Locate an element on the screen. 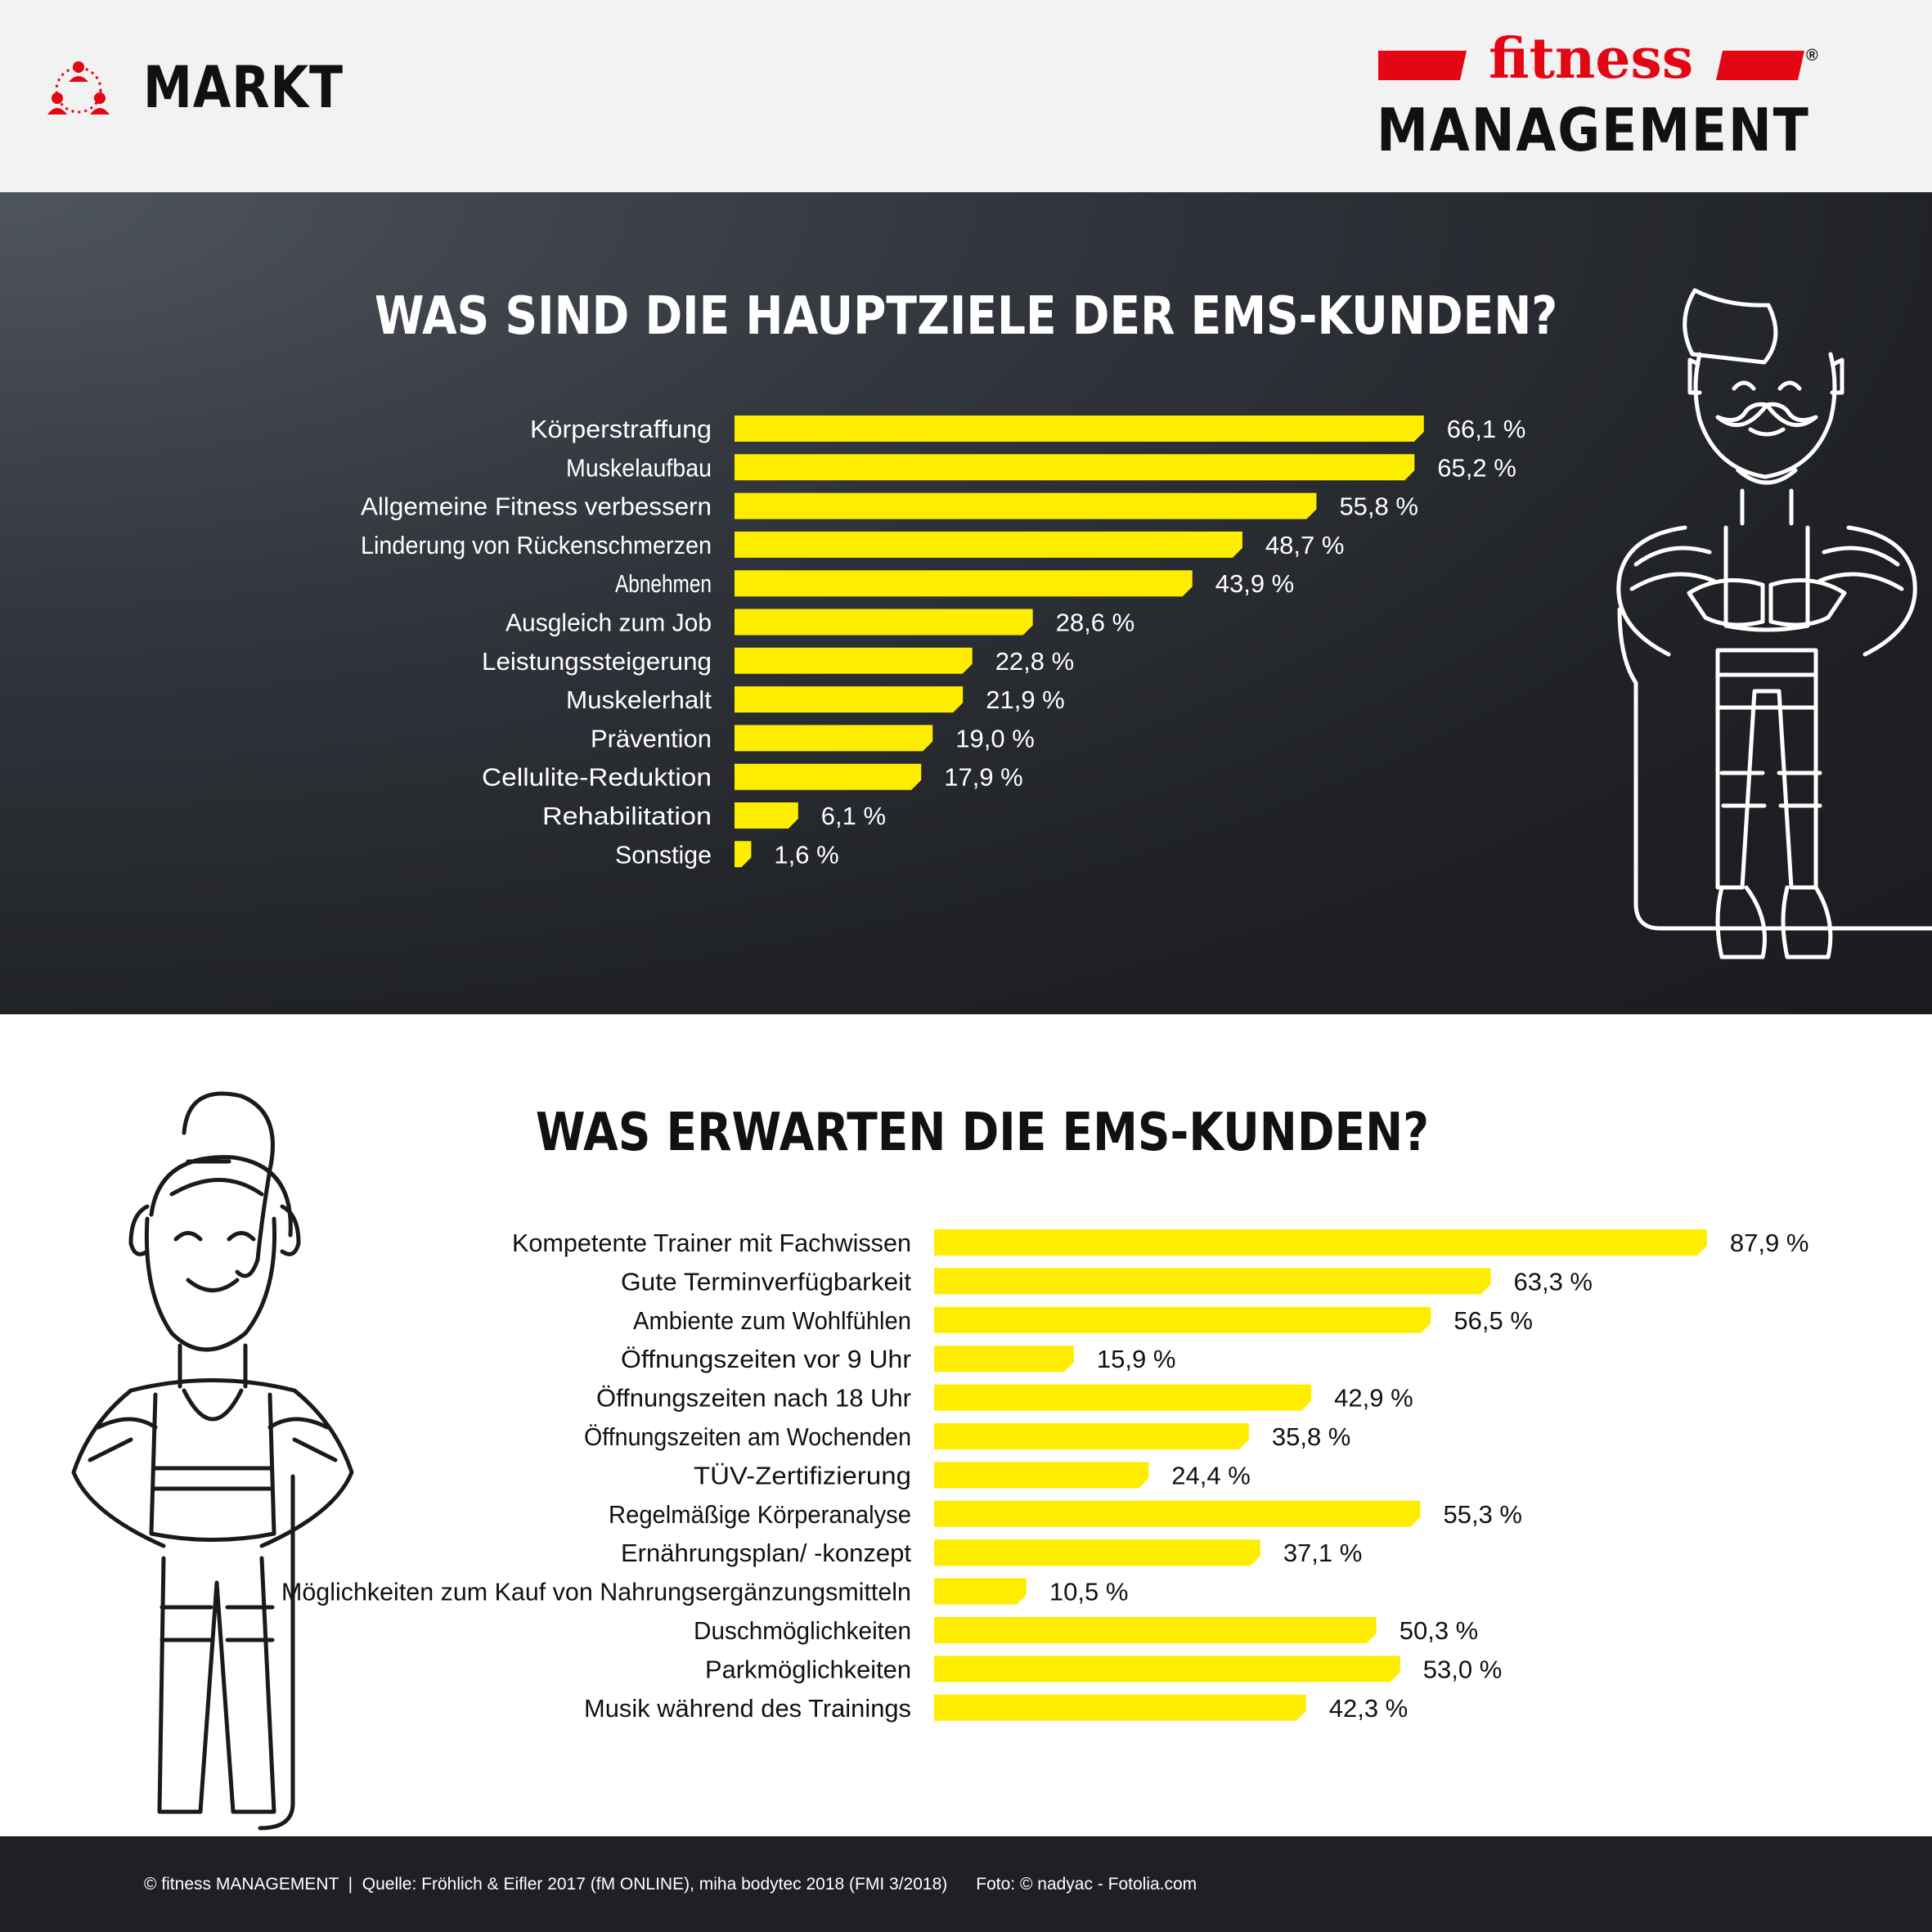 The image size is (1932, 1932). goals-value-label: 22,8 % is located at coordinates (1035, 661).